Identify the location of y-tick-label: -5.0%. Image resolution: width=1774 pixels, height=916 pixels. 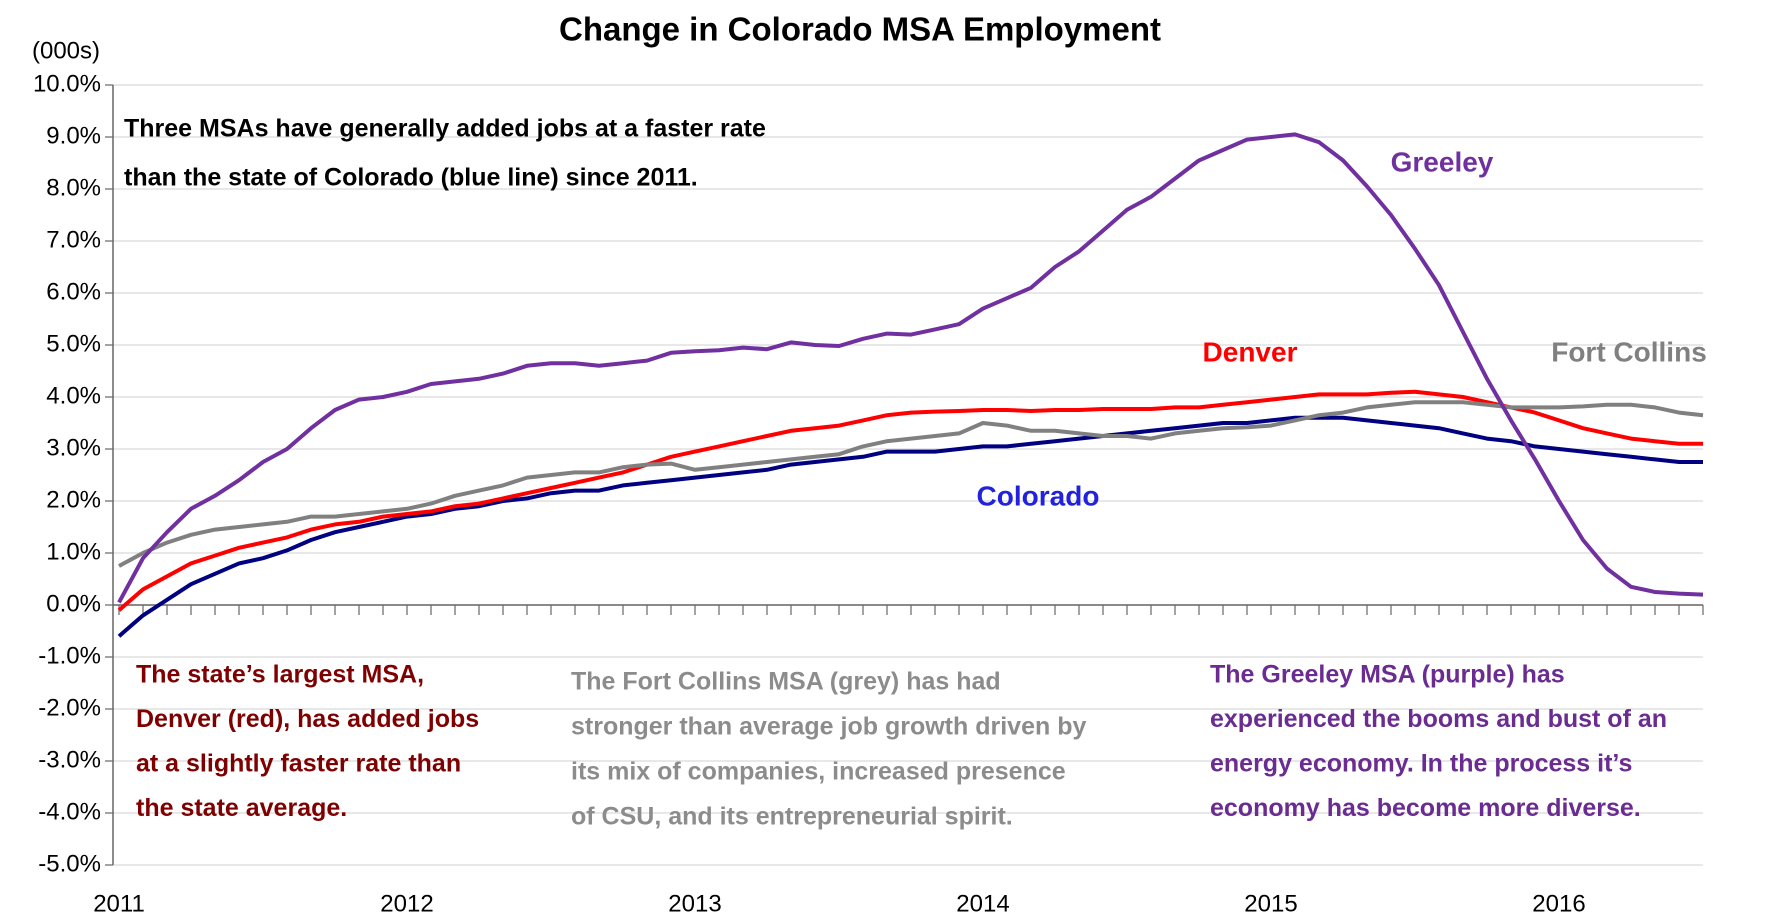
(69, 863).